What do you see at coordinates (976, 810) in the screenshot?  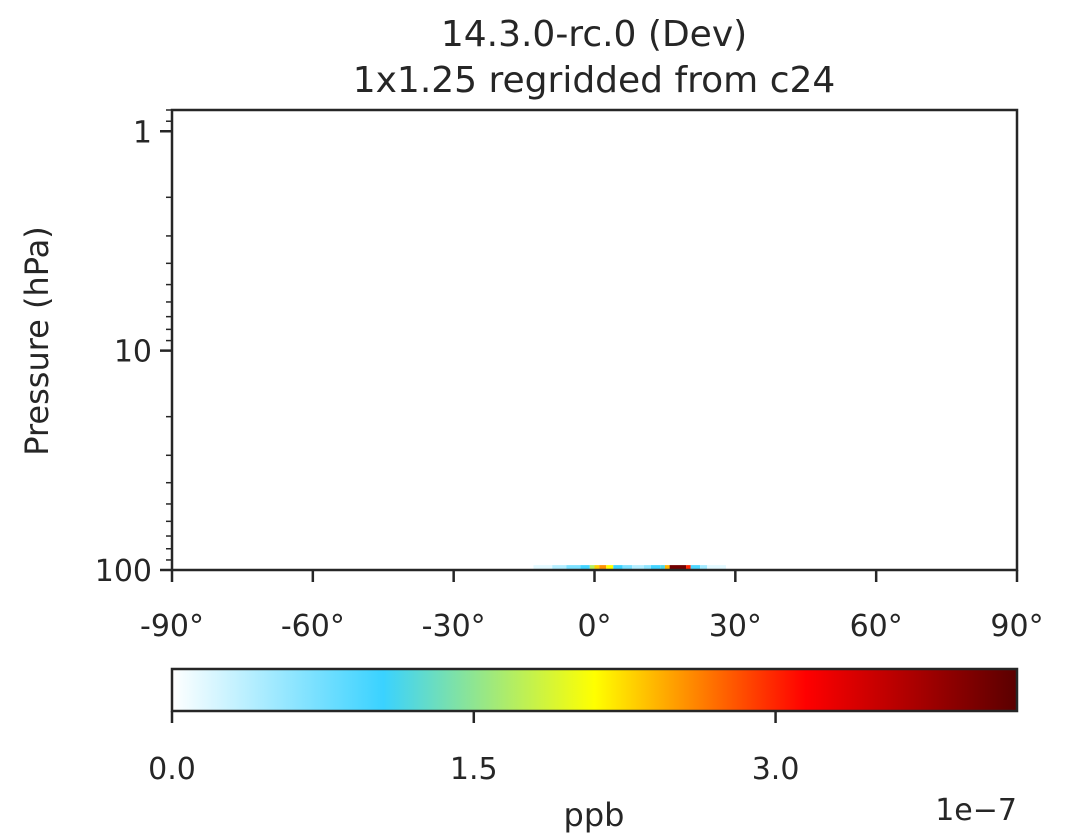 I see `colorbar-multiplier: 1e−7` at bounding box center [976, 810].